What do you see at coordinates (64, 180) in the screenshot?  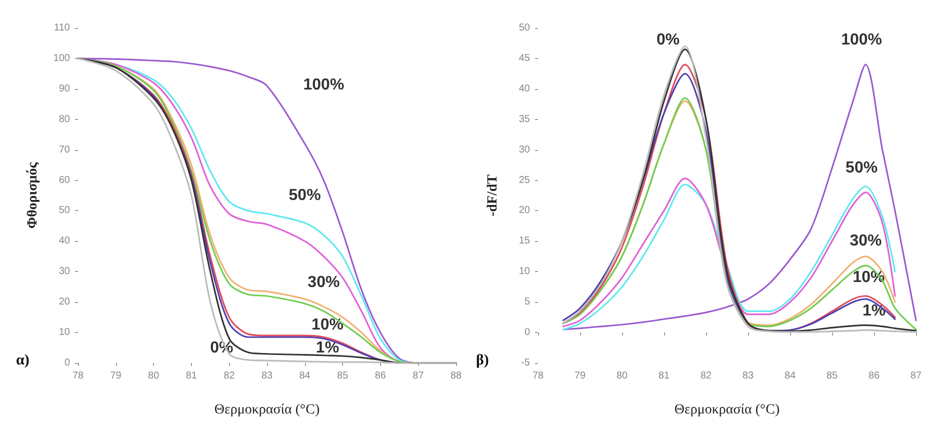 I see `y-tick-label: 60` at bounding box center [64, 180].